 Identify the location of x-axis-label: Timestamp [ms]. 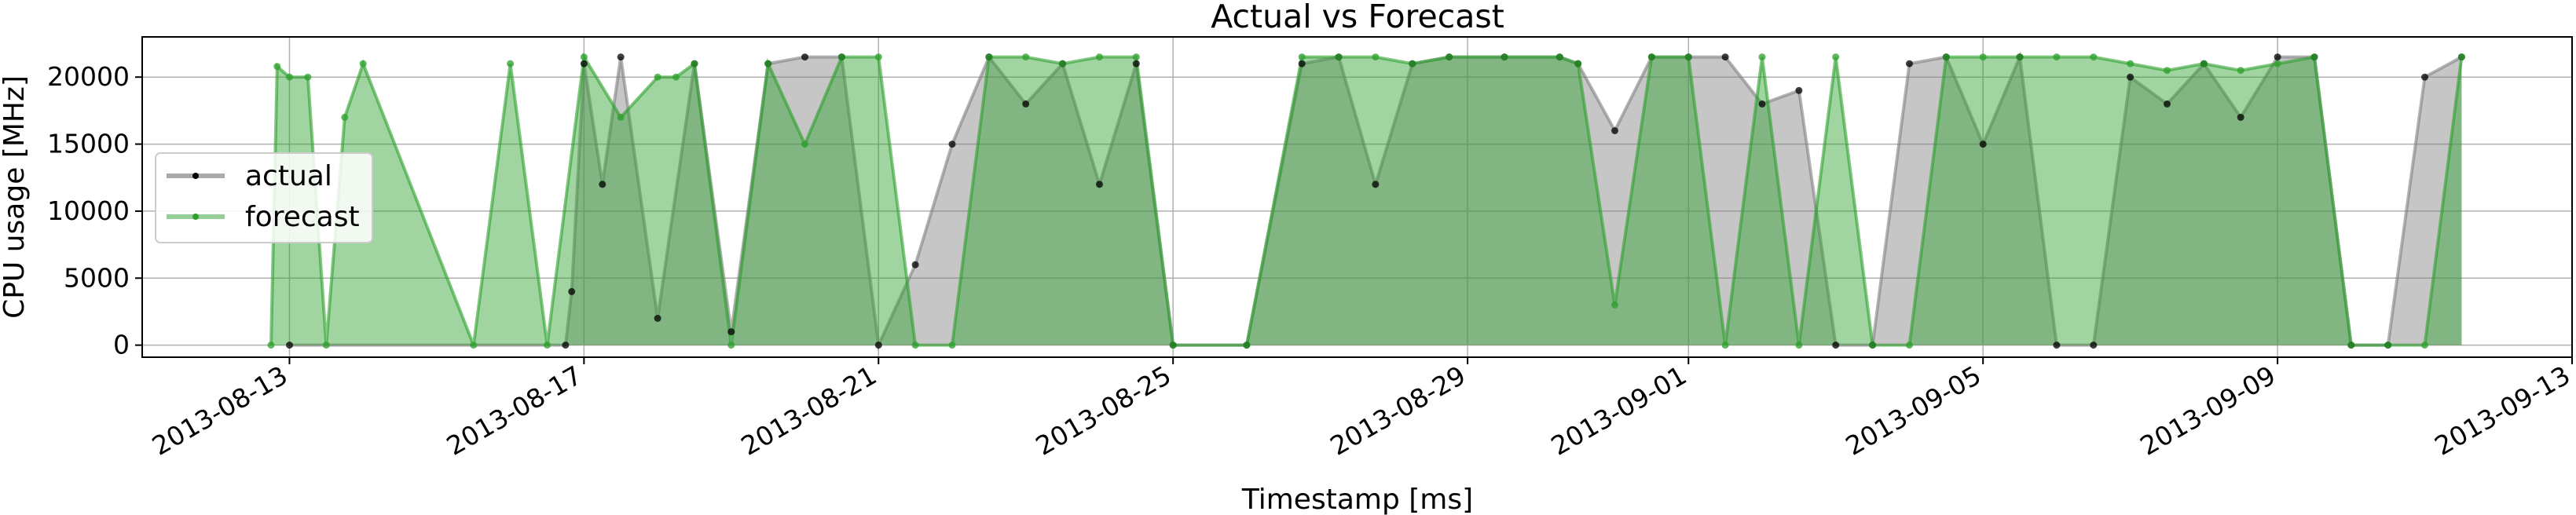
(1357, 499).